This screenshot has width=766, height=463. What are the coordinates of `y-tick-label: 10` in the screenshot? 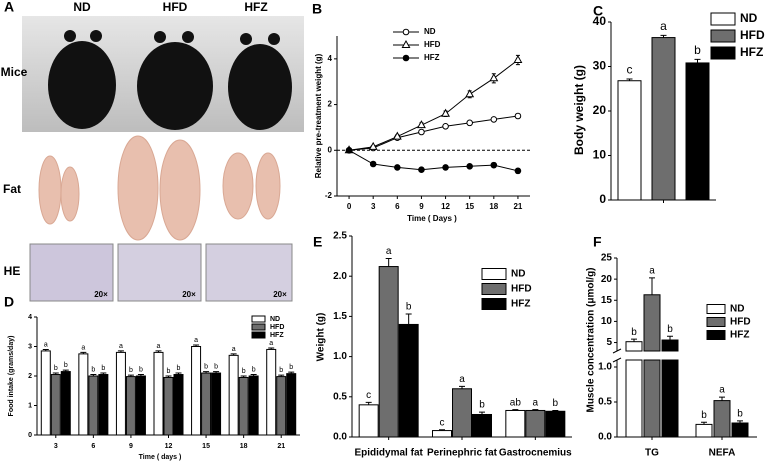 It's located at (600, 155).